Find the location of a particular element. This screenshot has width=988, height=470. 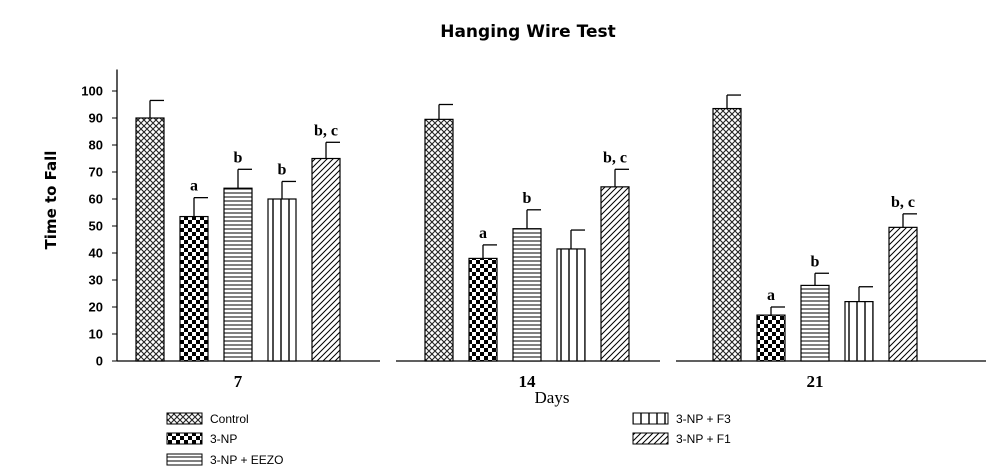

y-tick-label: 50 is located at coordinates (96, 226).